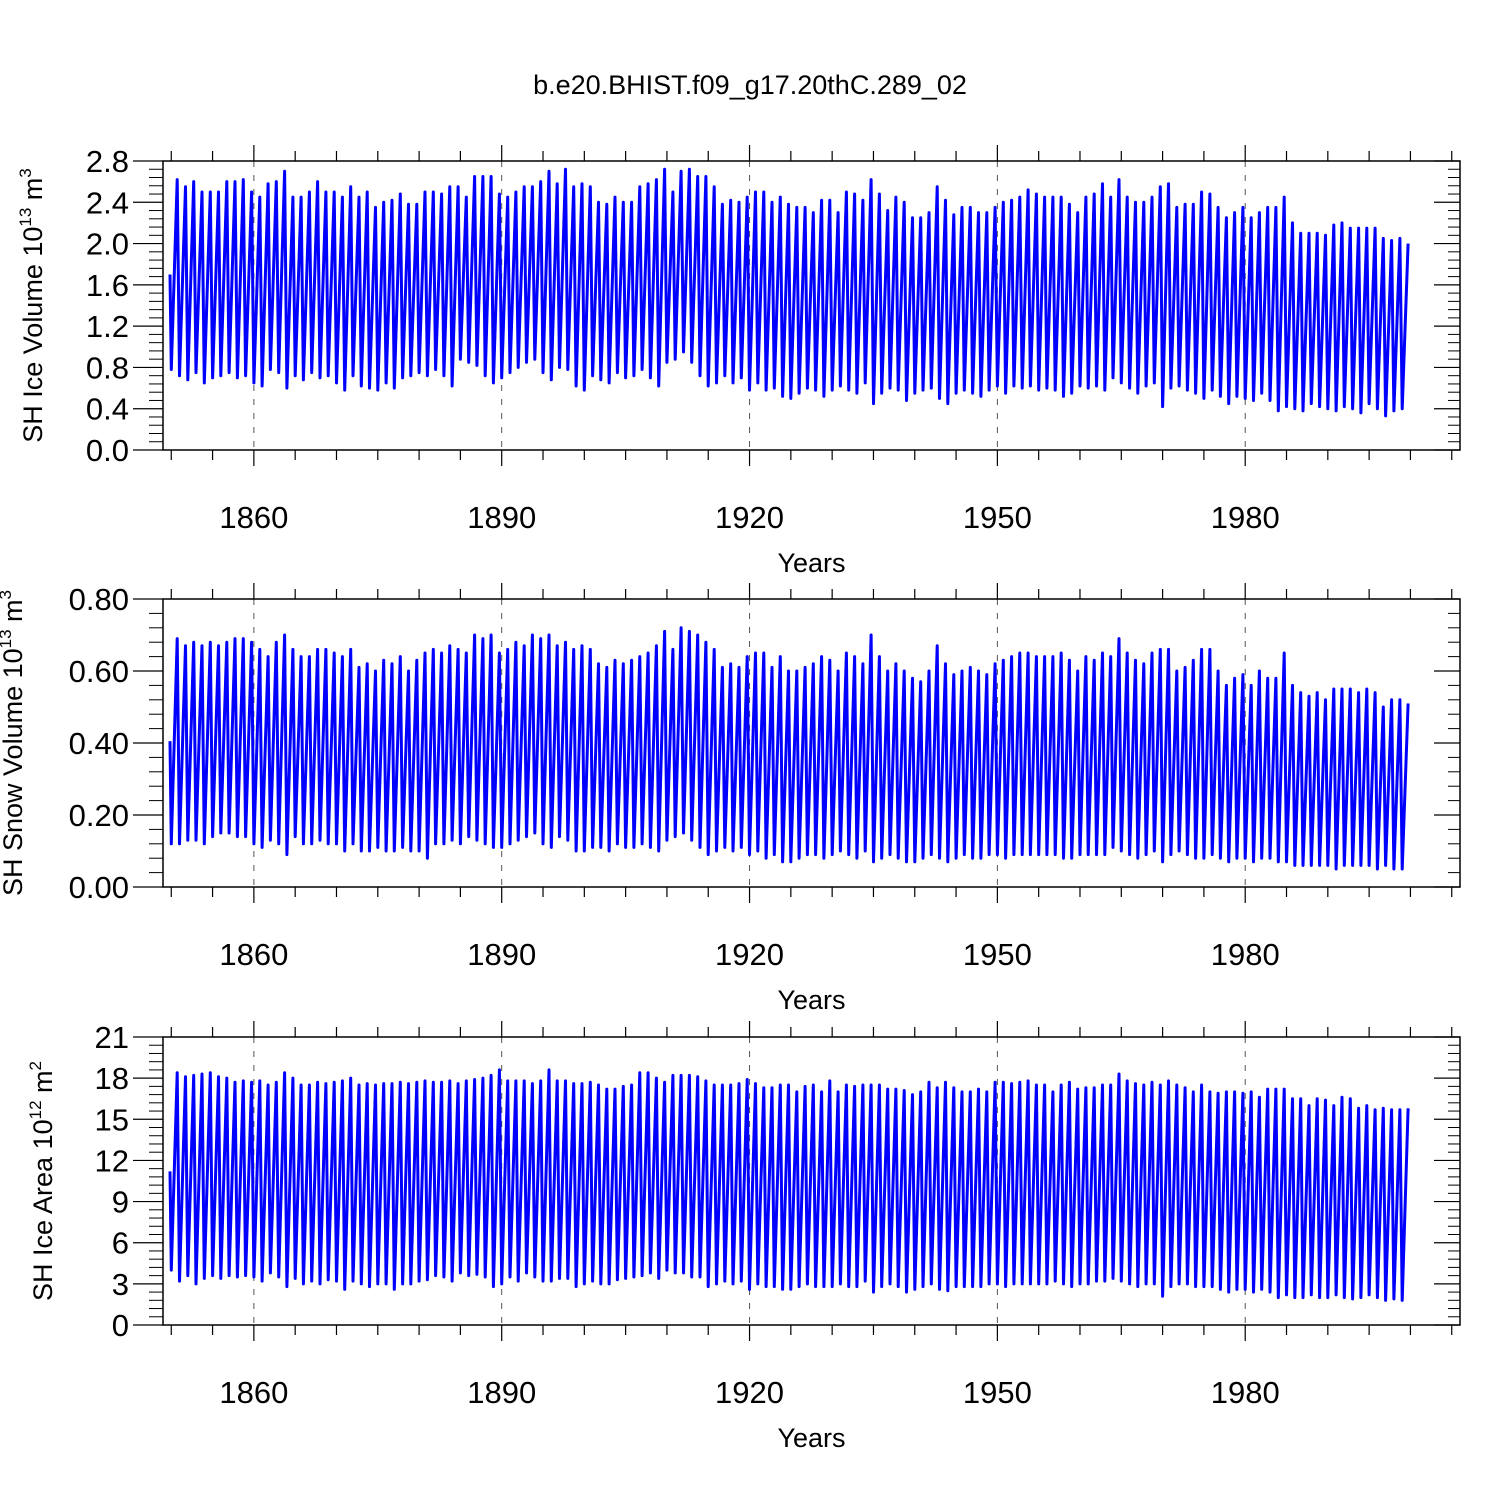 The width and height of the screenshot is (1500, 1500). Describe the element at coordinates (107, 161) in the screenshot. I see `y-tick-label: 2.8` at that location.